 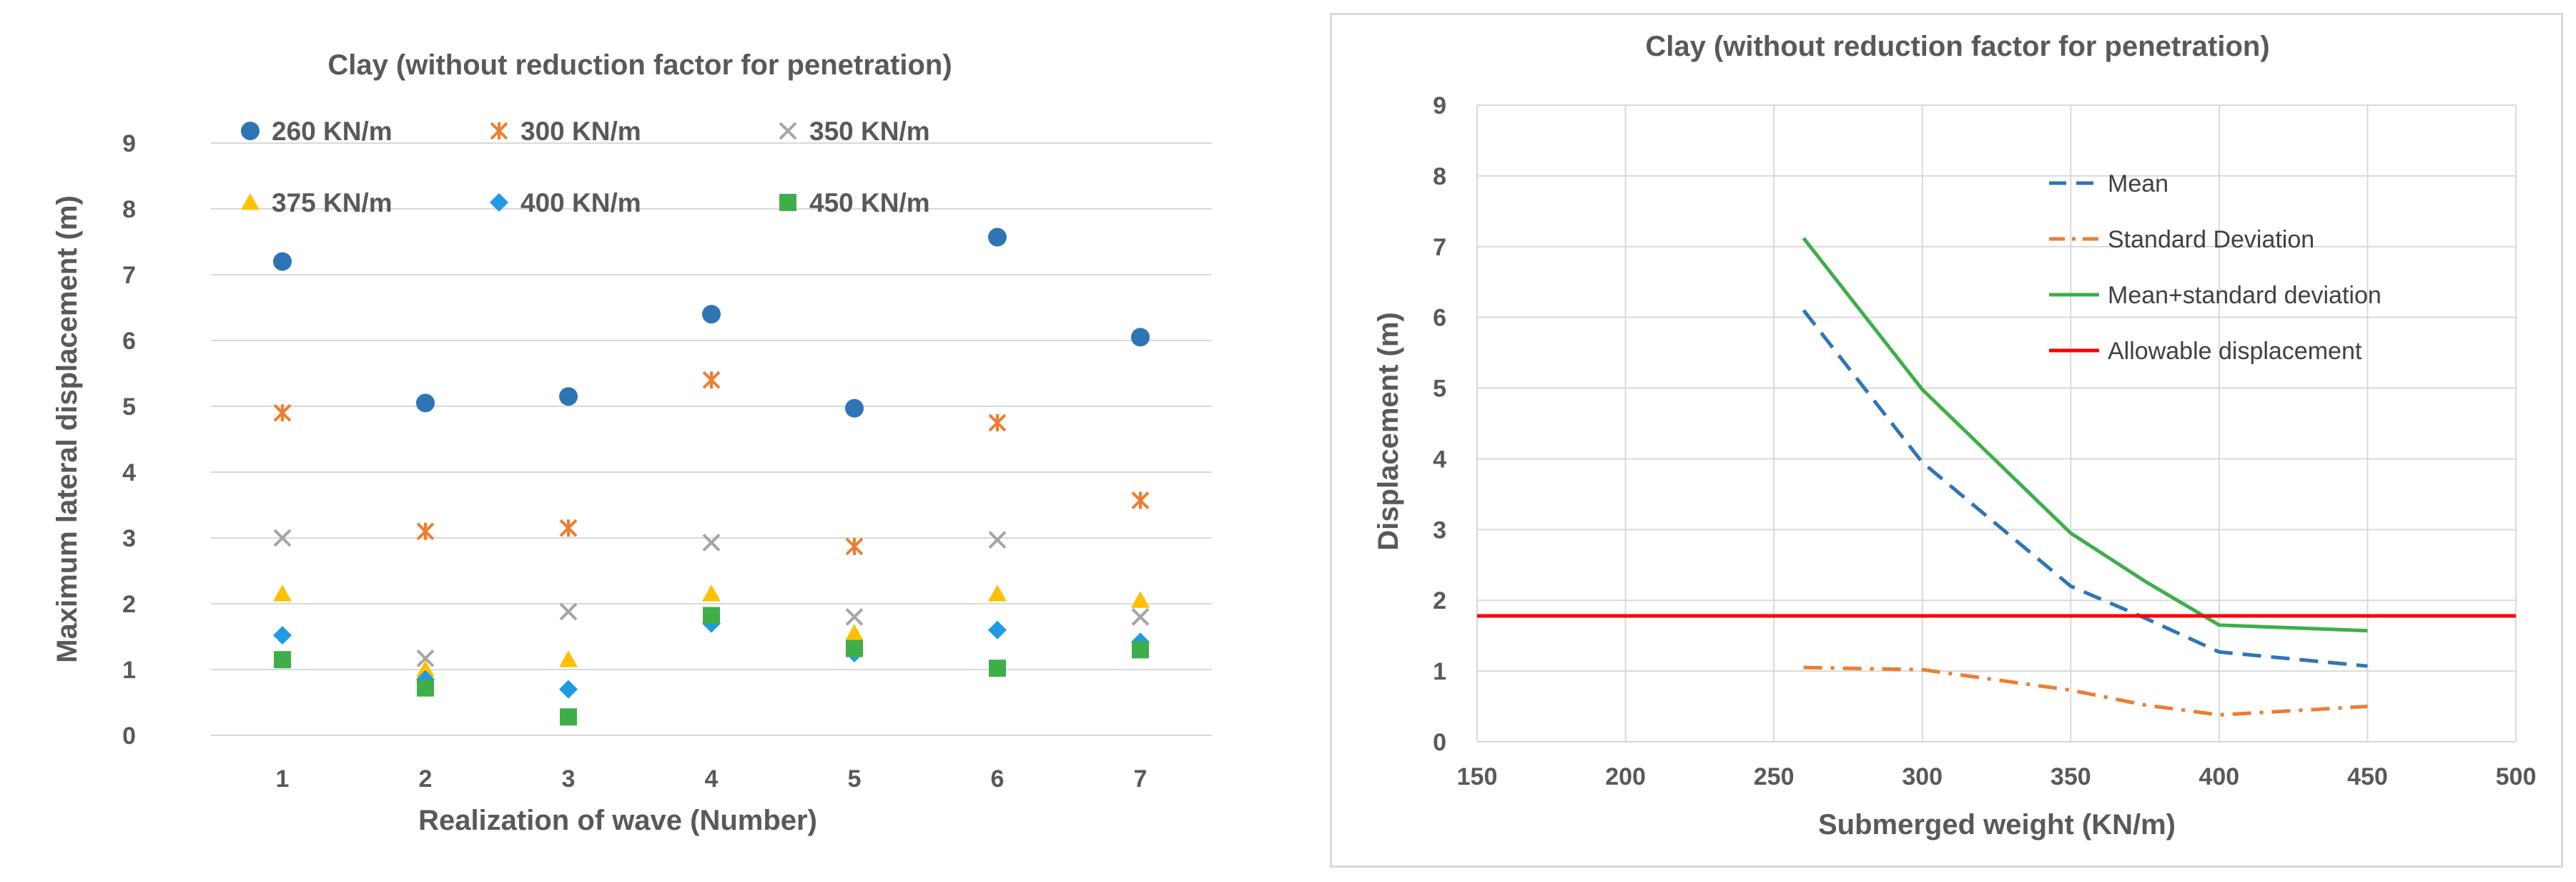 I want to click on y-tick-label: 8, so click(x=1439, y=177).